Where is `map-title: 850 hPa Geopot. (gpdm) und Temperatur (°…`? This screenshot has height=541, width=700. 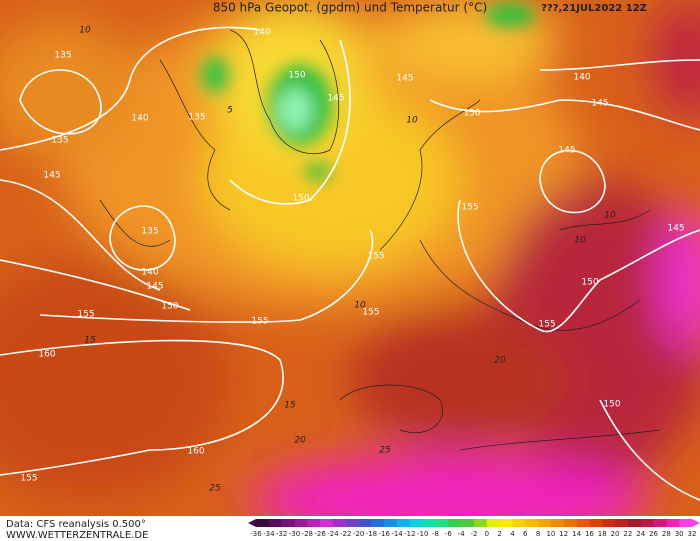
map-title: 850 hPa Geopot. (gpdm) und Temperatur (°… is located at coordinates (350, 8).